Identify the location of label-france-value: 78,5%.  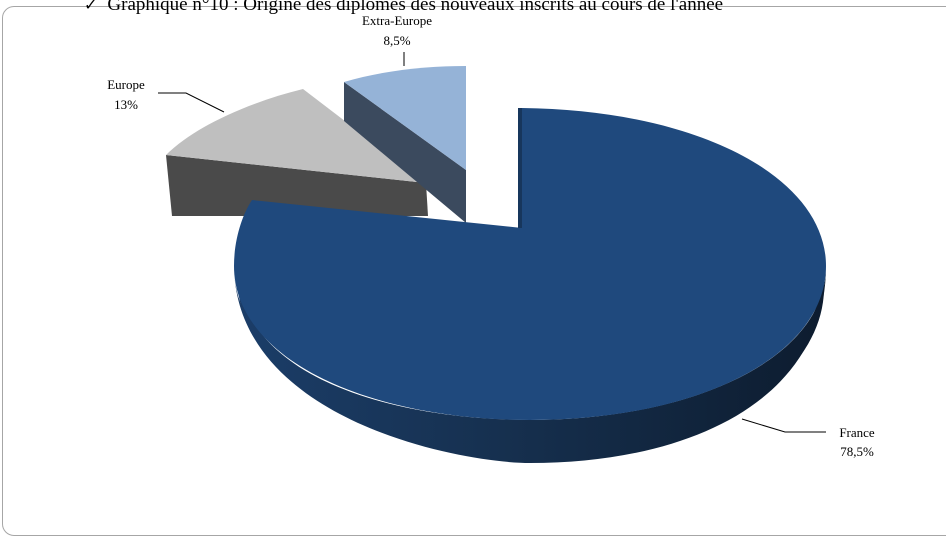
(857, 451).